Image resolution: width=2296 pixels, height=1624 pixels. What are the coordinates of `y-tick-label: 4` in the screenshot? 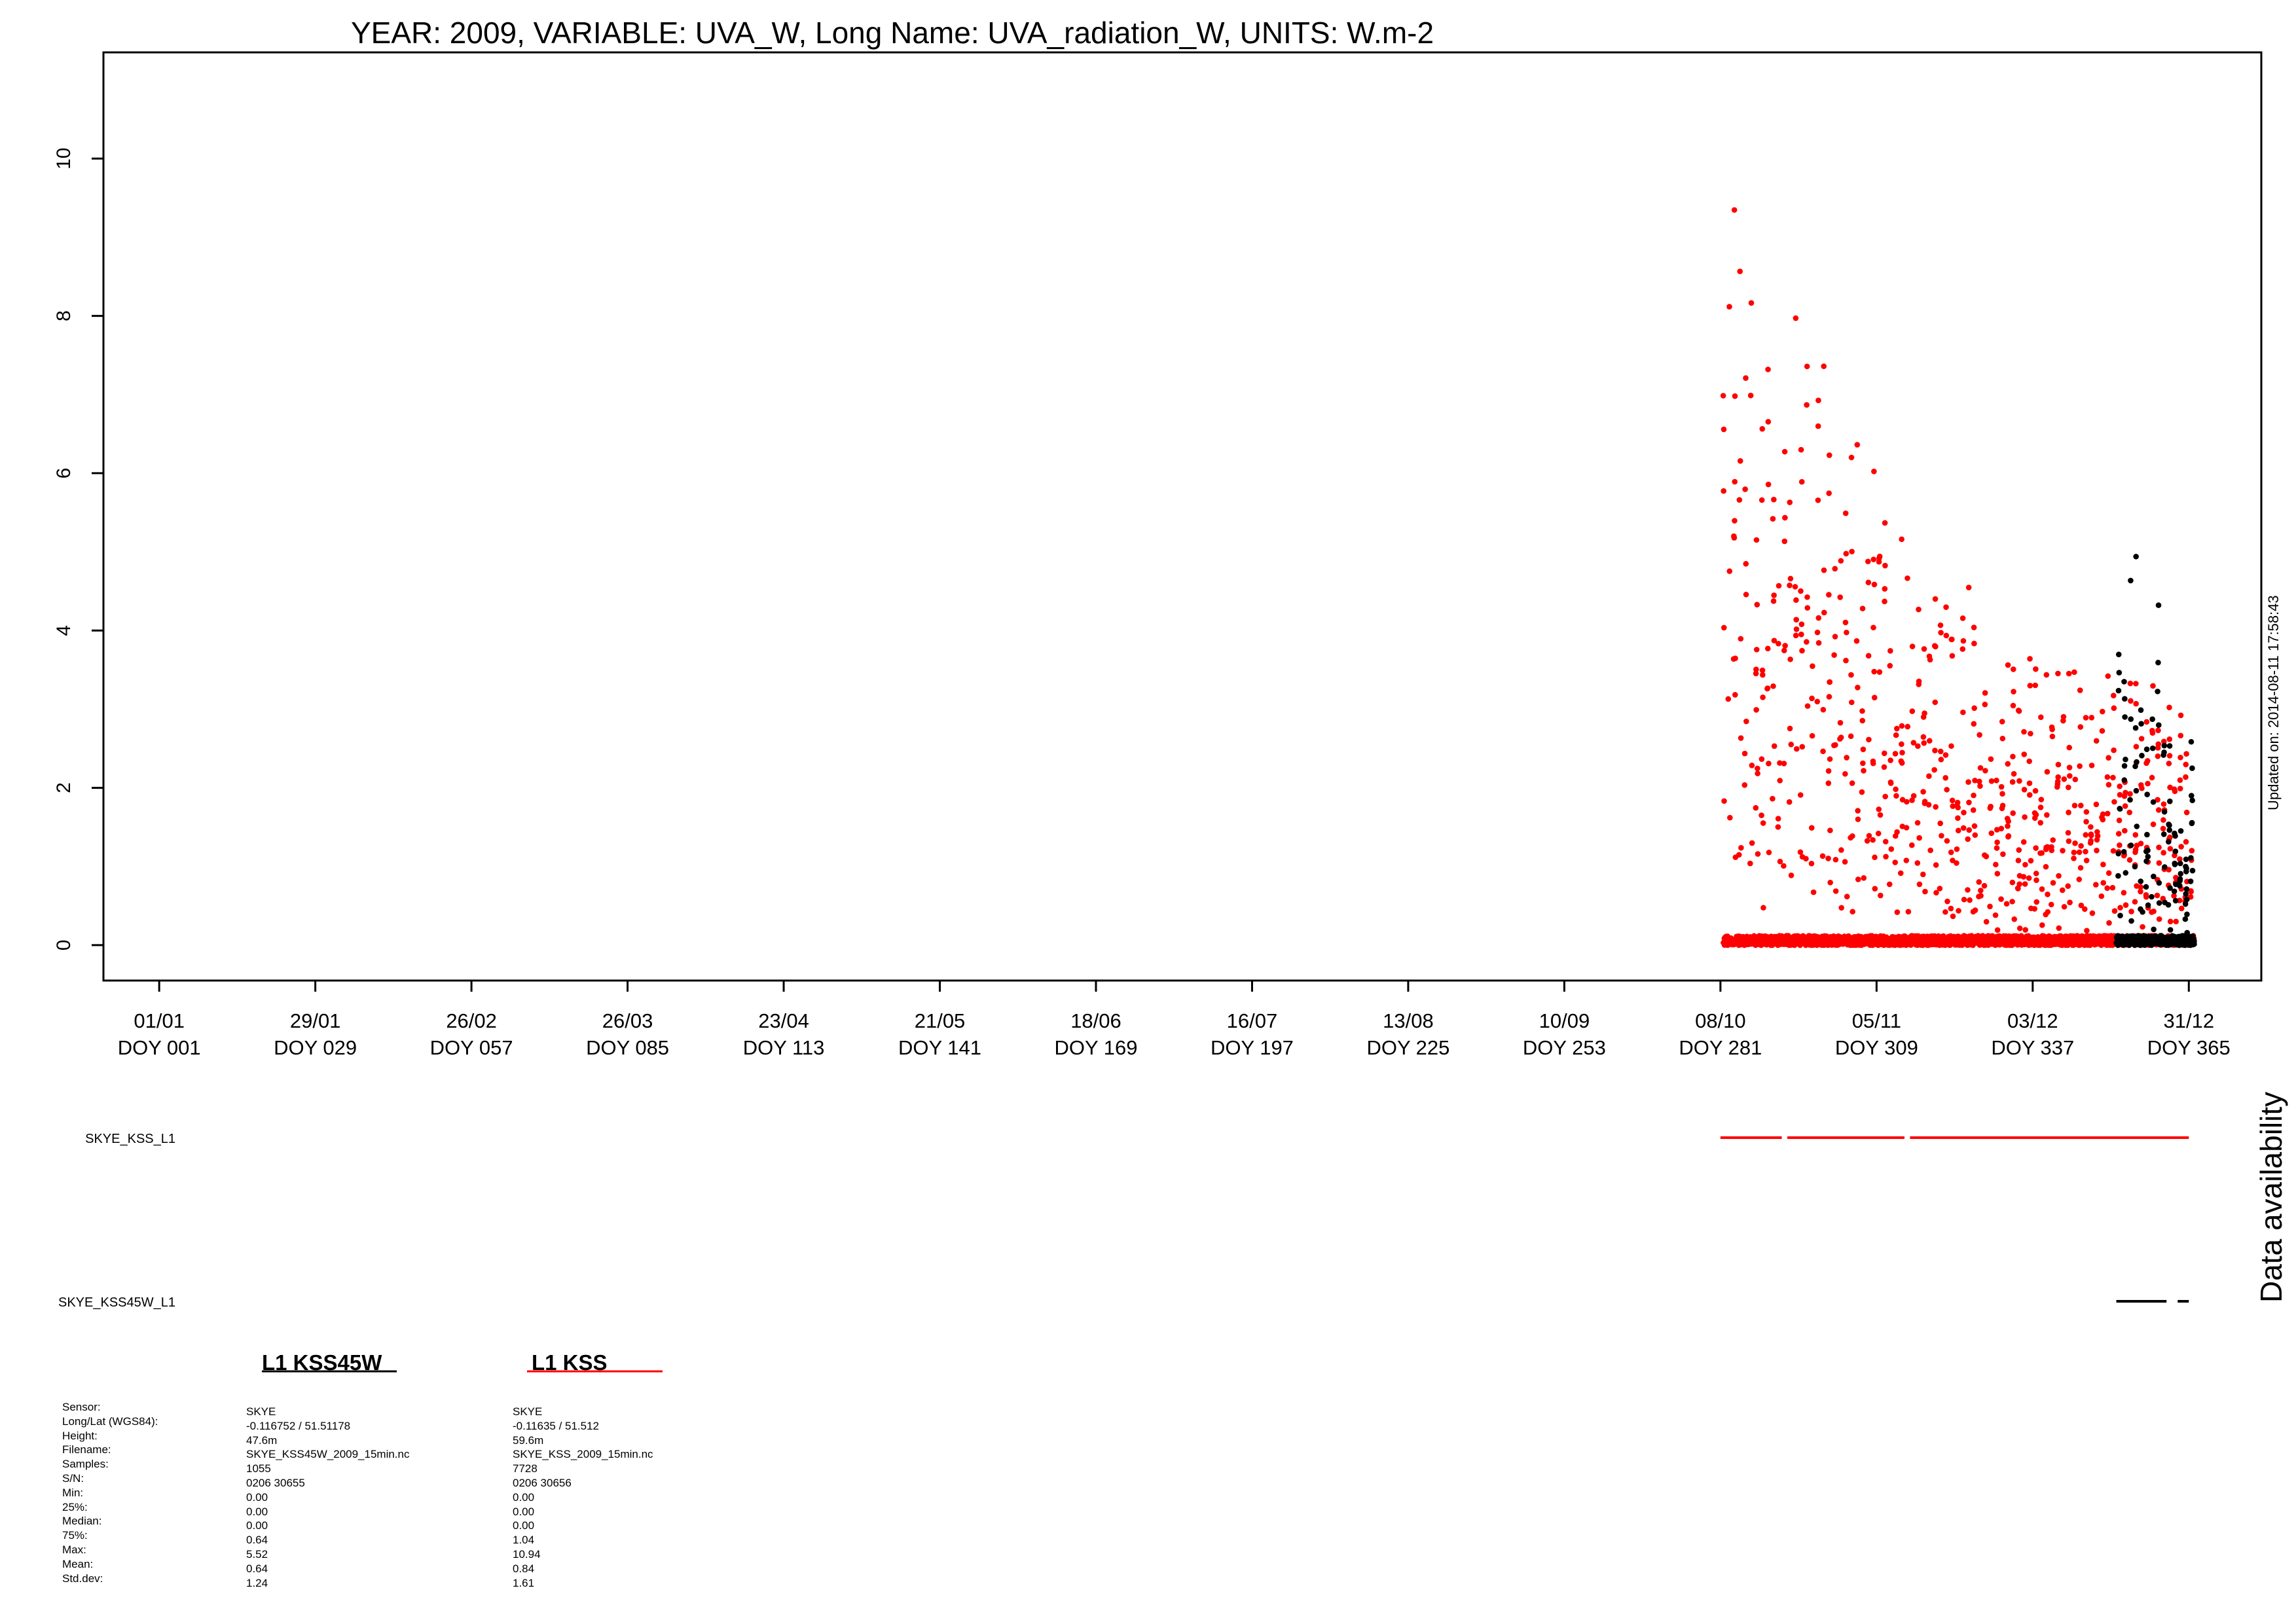 It's located at (64, 630).